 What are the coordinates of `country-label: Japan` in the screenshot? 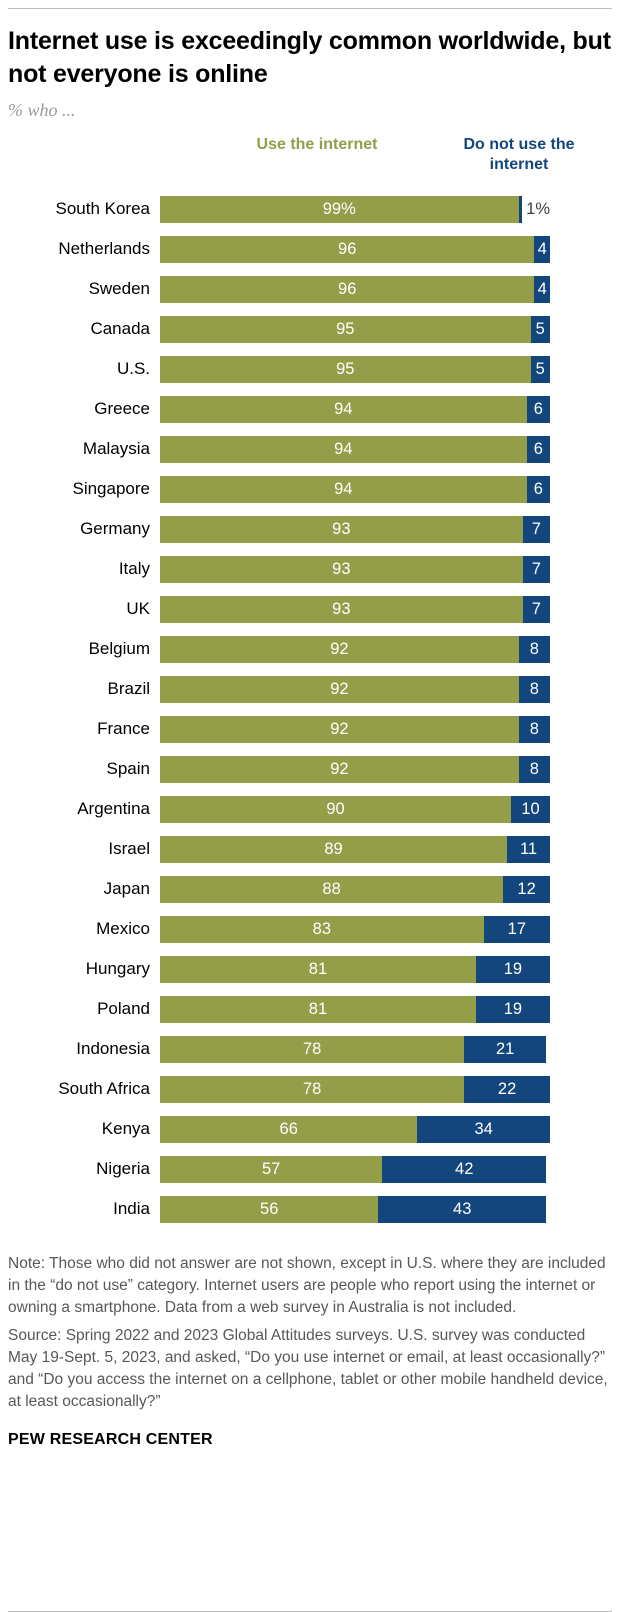 It's located at (126, 888).